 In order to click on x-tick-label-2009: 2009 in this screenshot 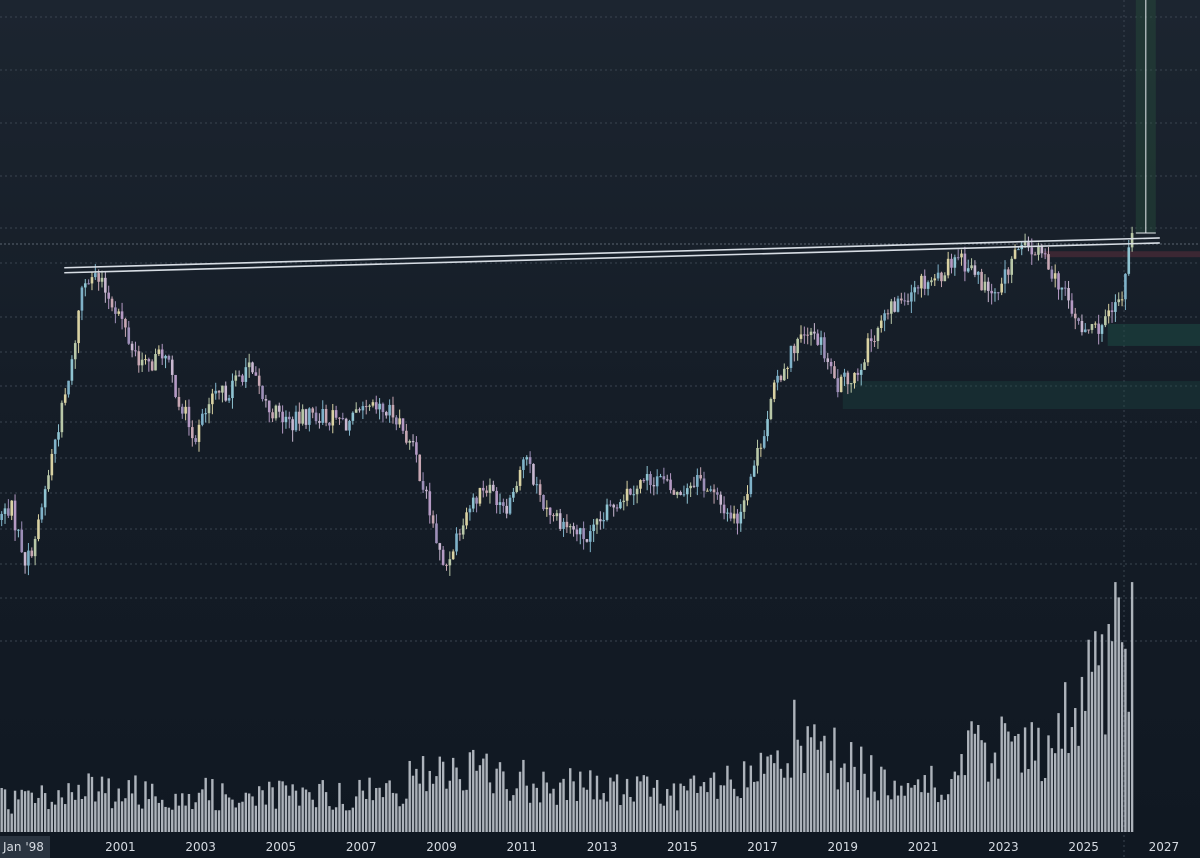, I will do `click(441, 847)`.